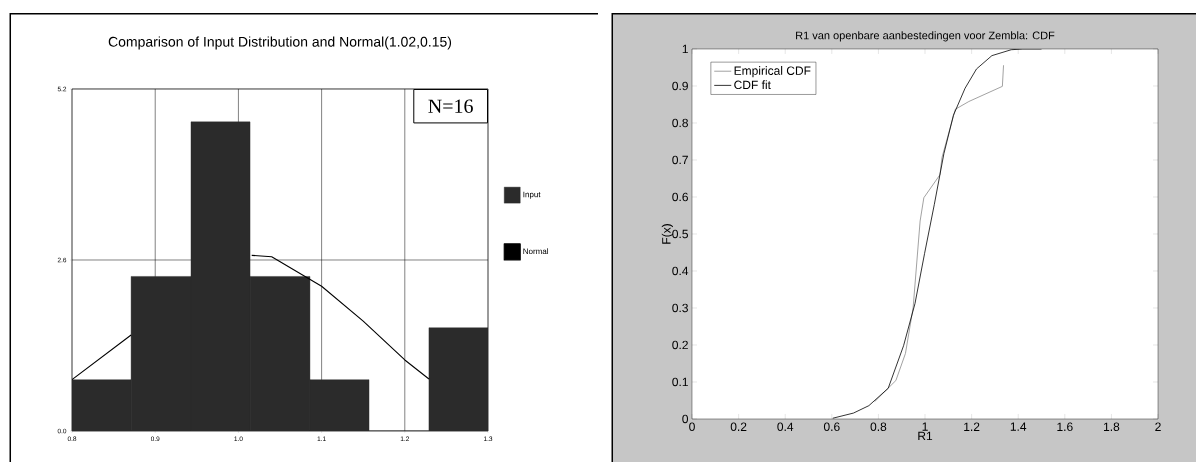 The width and height of the screenshot is (1196, 462). What do you see at coordinates (680, 345) in the screenshot?
I see `y-tick-label: 0.2` at bounding box center [680, 345].